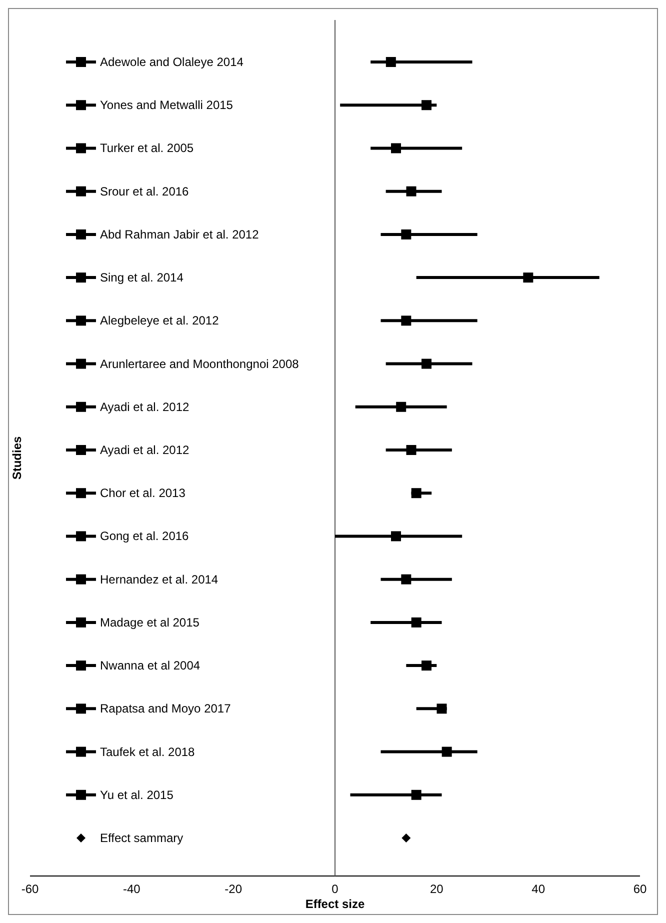  What do you see at coordinates (160, 321) in the screenshot?
I see `legend-label: Alegbeleye et al. 2012` at bounding box center [160, 321].